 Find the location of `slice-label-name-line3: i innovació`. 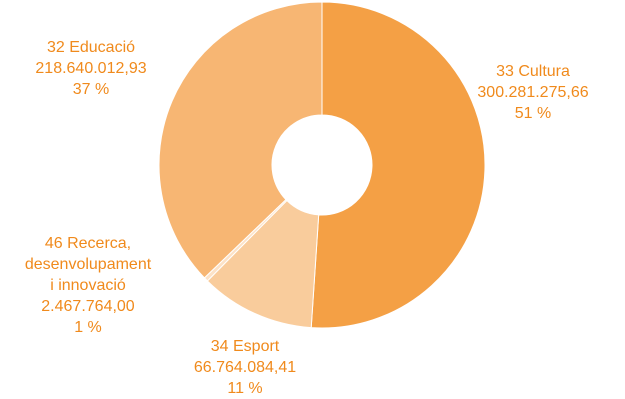

slice-label-name-line3: i innovació is located at coordinates (88, 285).